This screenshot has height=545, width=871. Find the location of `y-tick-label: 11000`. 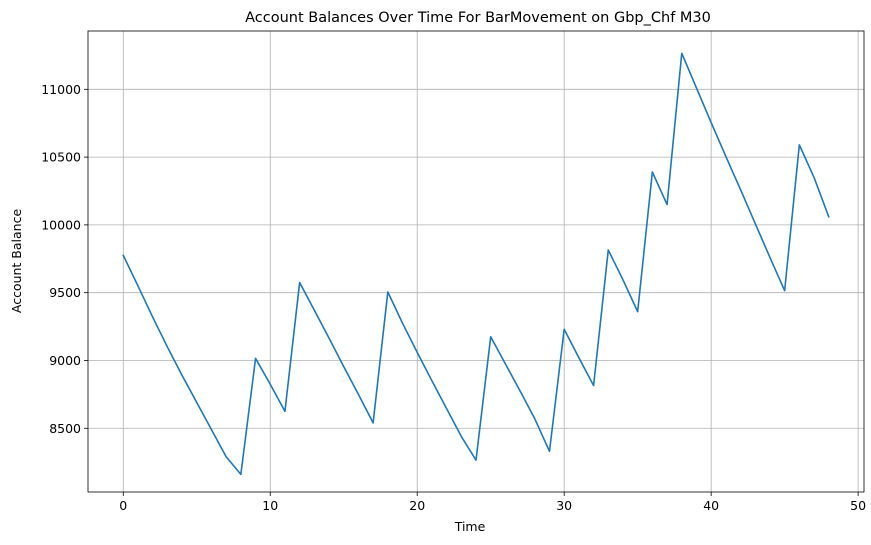

y-tick-label: 11000 is located at coordinates (61, 89).